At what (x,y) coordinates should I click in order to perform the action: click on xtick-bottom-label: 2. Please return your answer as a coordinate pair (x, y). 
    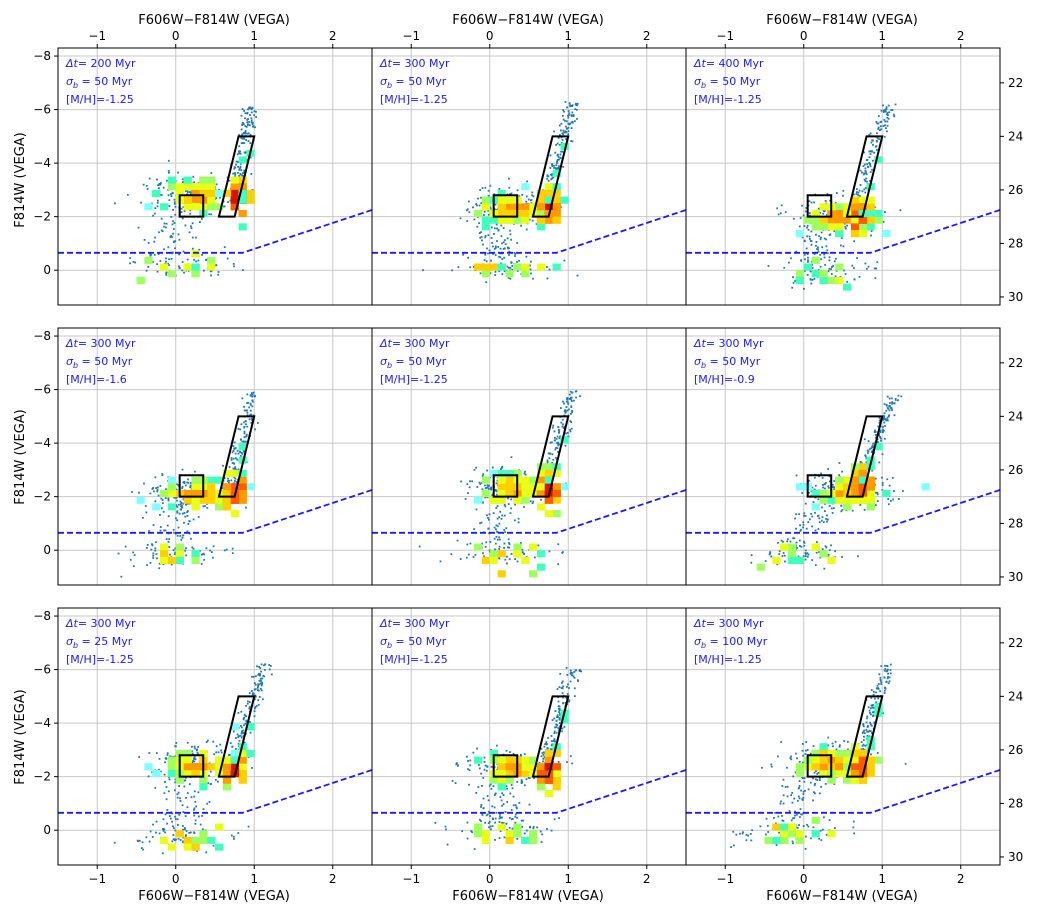
    Looking at the image, I should click on (647, 879).